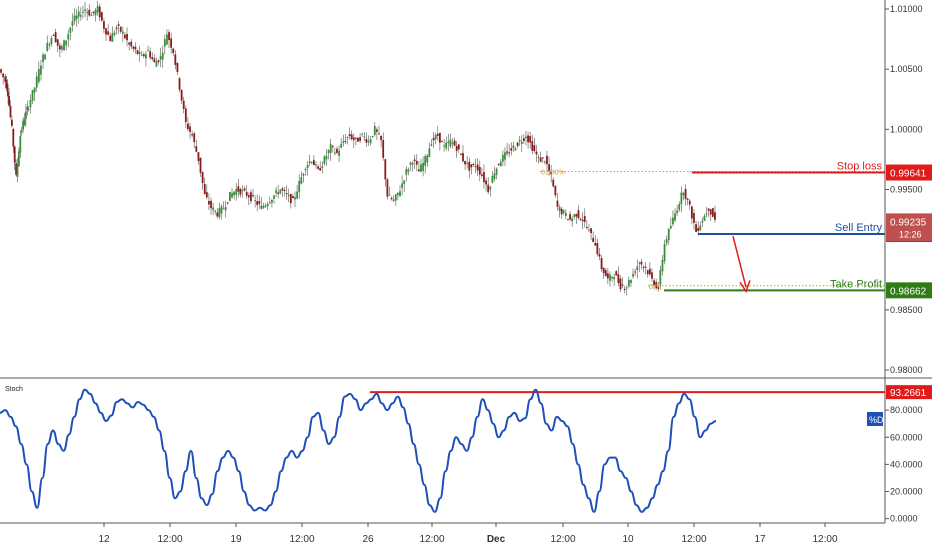  I want to click on time-tick-label: 10, so click(628, 539).